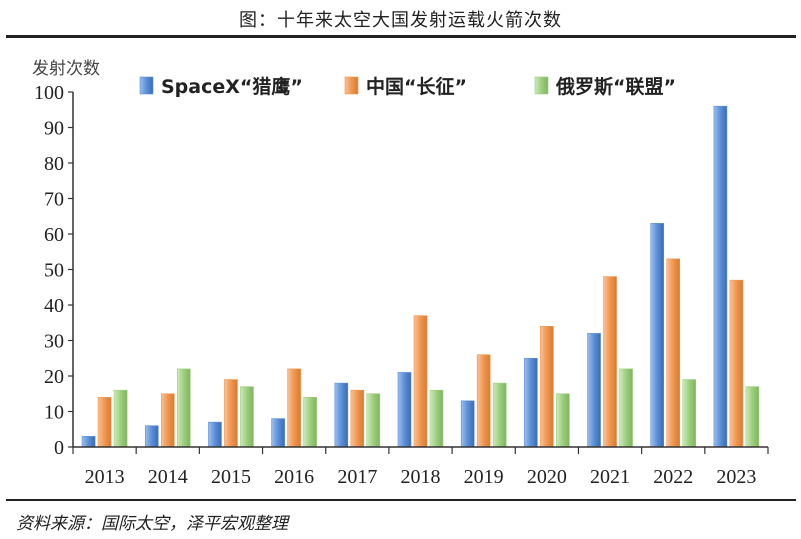 The height and width of the screenshot is (539, 801). What do you see at coordinates (615, 86) in the screenshot?
I see `legend-label: 俄罗斯“联盟”` at bounding box center [615, 86].